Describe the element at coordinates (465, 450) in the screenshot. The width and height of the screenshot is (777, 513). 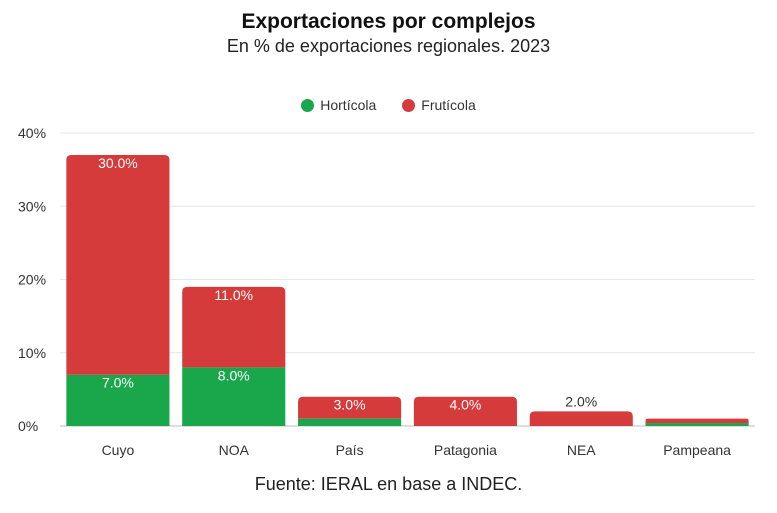
I see `x-category-label: Patagonia` at that location.